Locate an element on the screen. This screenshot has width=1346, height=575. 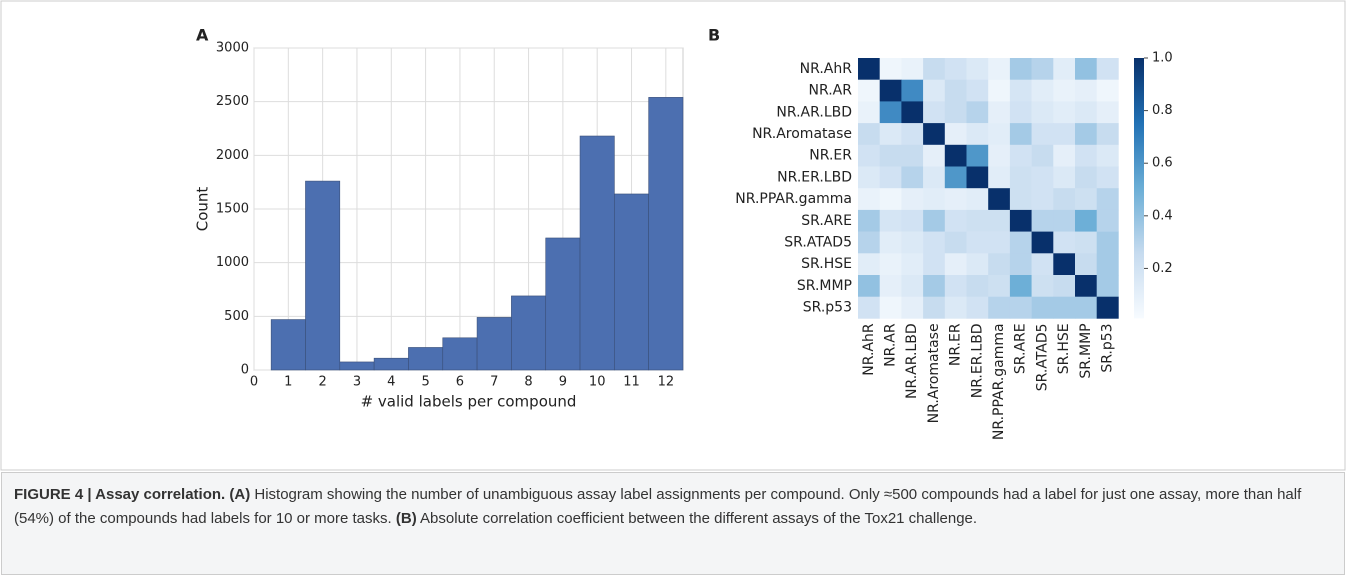
x-axis-label: # valid labels per compound is located at coordinates (469, 402).